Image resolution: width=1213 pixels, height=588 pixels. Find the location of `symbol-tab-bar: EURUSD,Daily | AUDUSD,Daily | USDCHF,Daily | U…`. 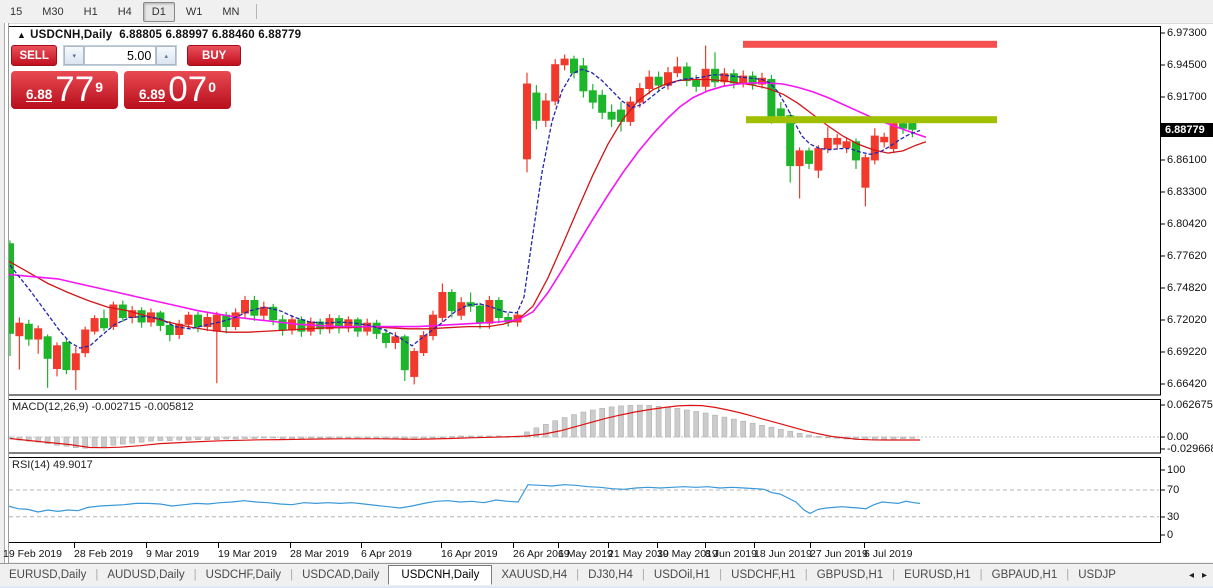

symbol-tab-bar: EURUSD,Daily | AUDUSD,Daily | USDCHF,Daily | U… is located at coordinates (606, 574).